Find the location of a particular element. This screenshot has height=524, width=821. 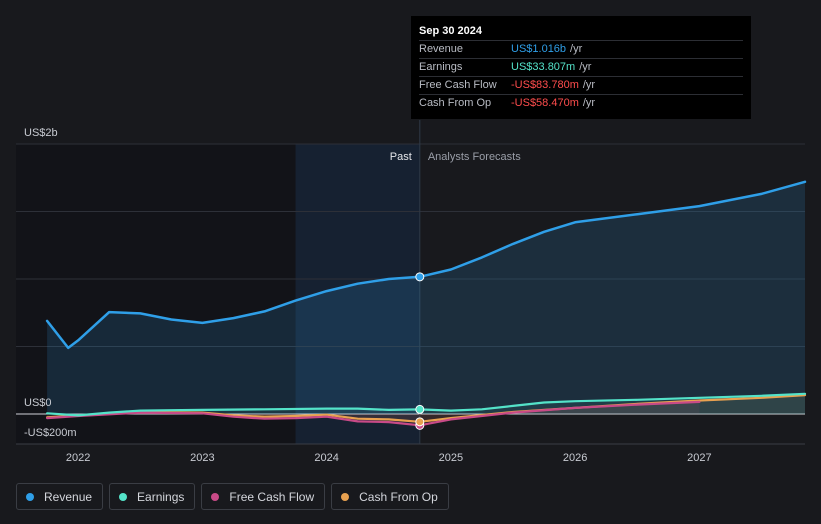

x-tick-label: 2023 is located at coordinates (202, 458).